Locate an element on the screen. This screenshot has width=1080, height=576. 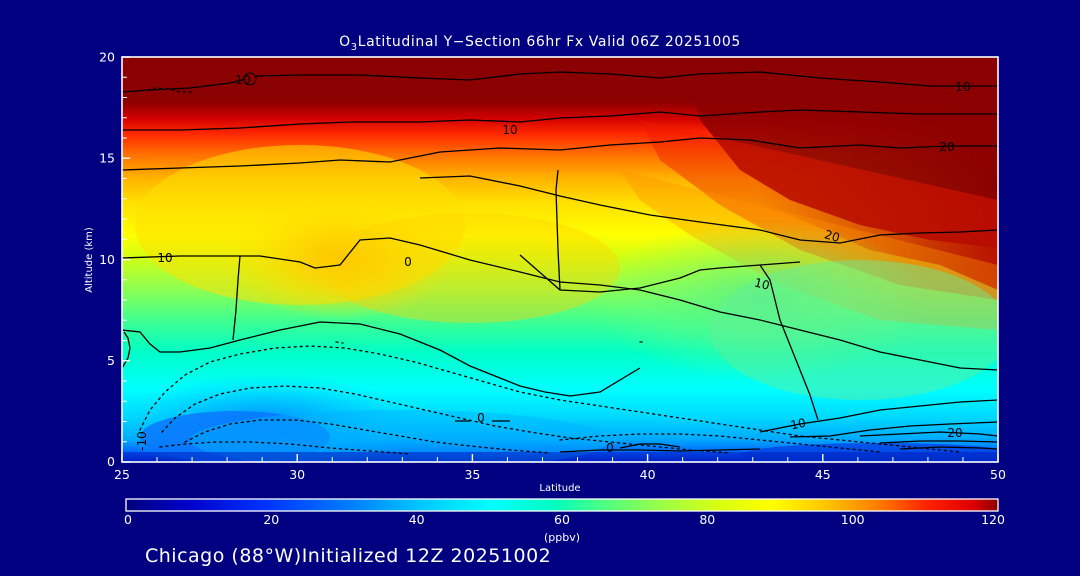
colorbar-frame is located at coordinates (562, 505).